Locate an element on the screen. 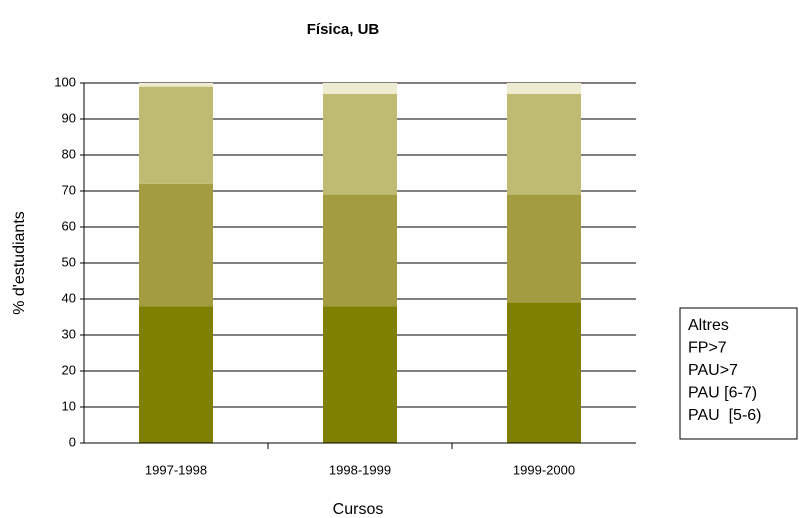 This screenshot has height=518, width=799. y-tick-label: 20 is located at coordinates (69, 369).